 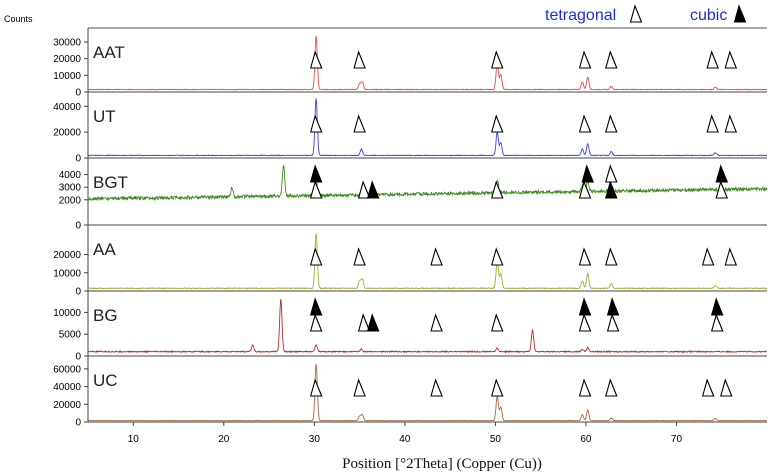 What do you see at coordinates (70, 188) in the screenshot?
I see `y-tick-label: 3000` at bounding box center [70, 188].